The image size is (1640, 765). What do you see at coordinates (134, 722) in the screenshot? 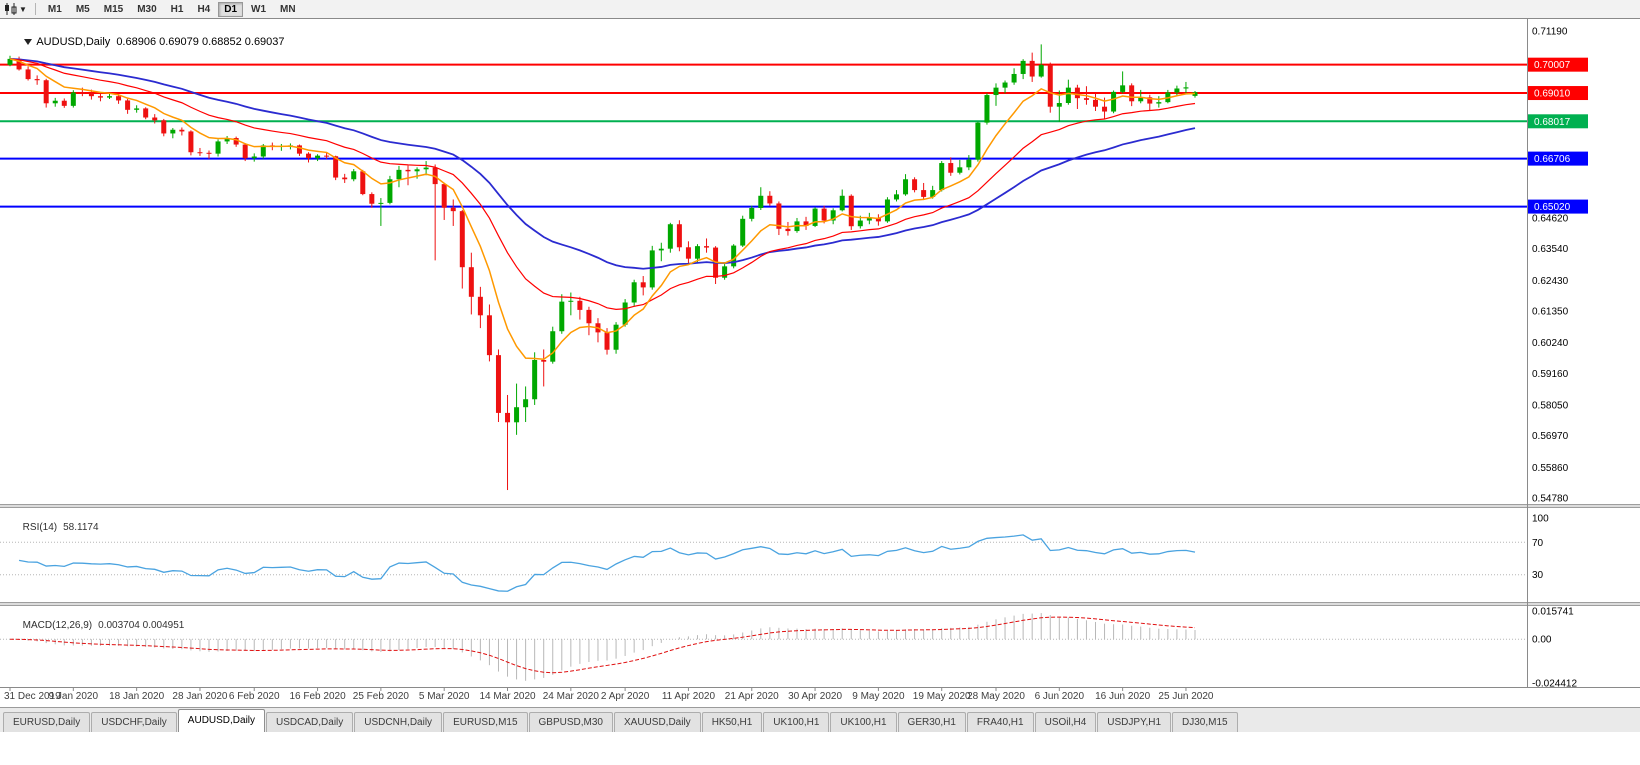
I see `chart-tab-usdchf-daily: USDCHF,Daily` at bounding box center [134, 722].